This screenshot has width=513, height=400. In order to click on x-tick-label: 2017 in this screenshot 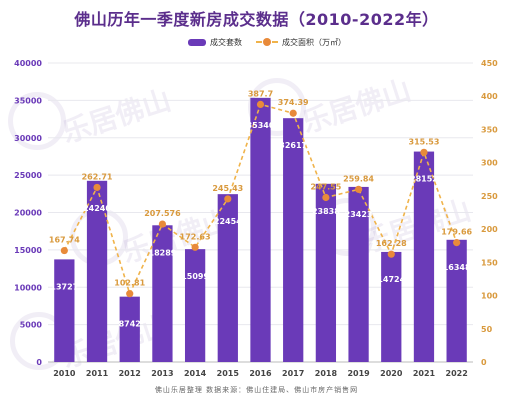, I will do `click(293, 373)`.